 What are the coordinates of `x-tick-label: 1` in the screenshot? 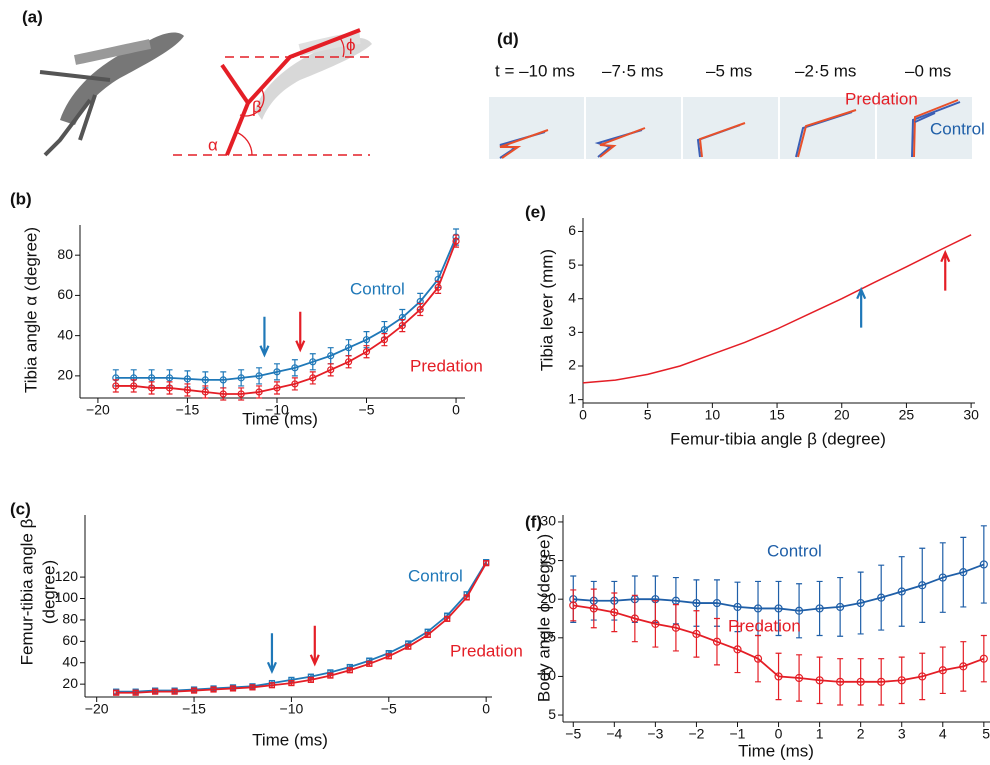 It's located at (820, 734).